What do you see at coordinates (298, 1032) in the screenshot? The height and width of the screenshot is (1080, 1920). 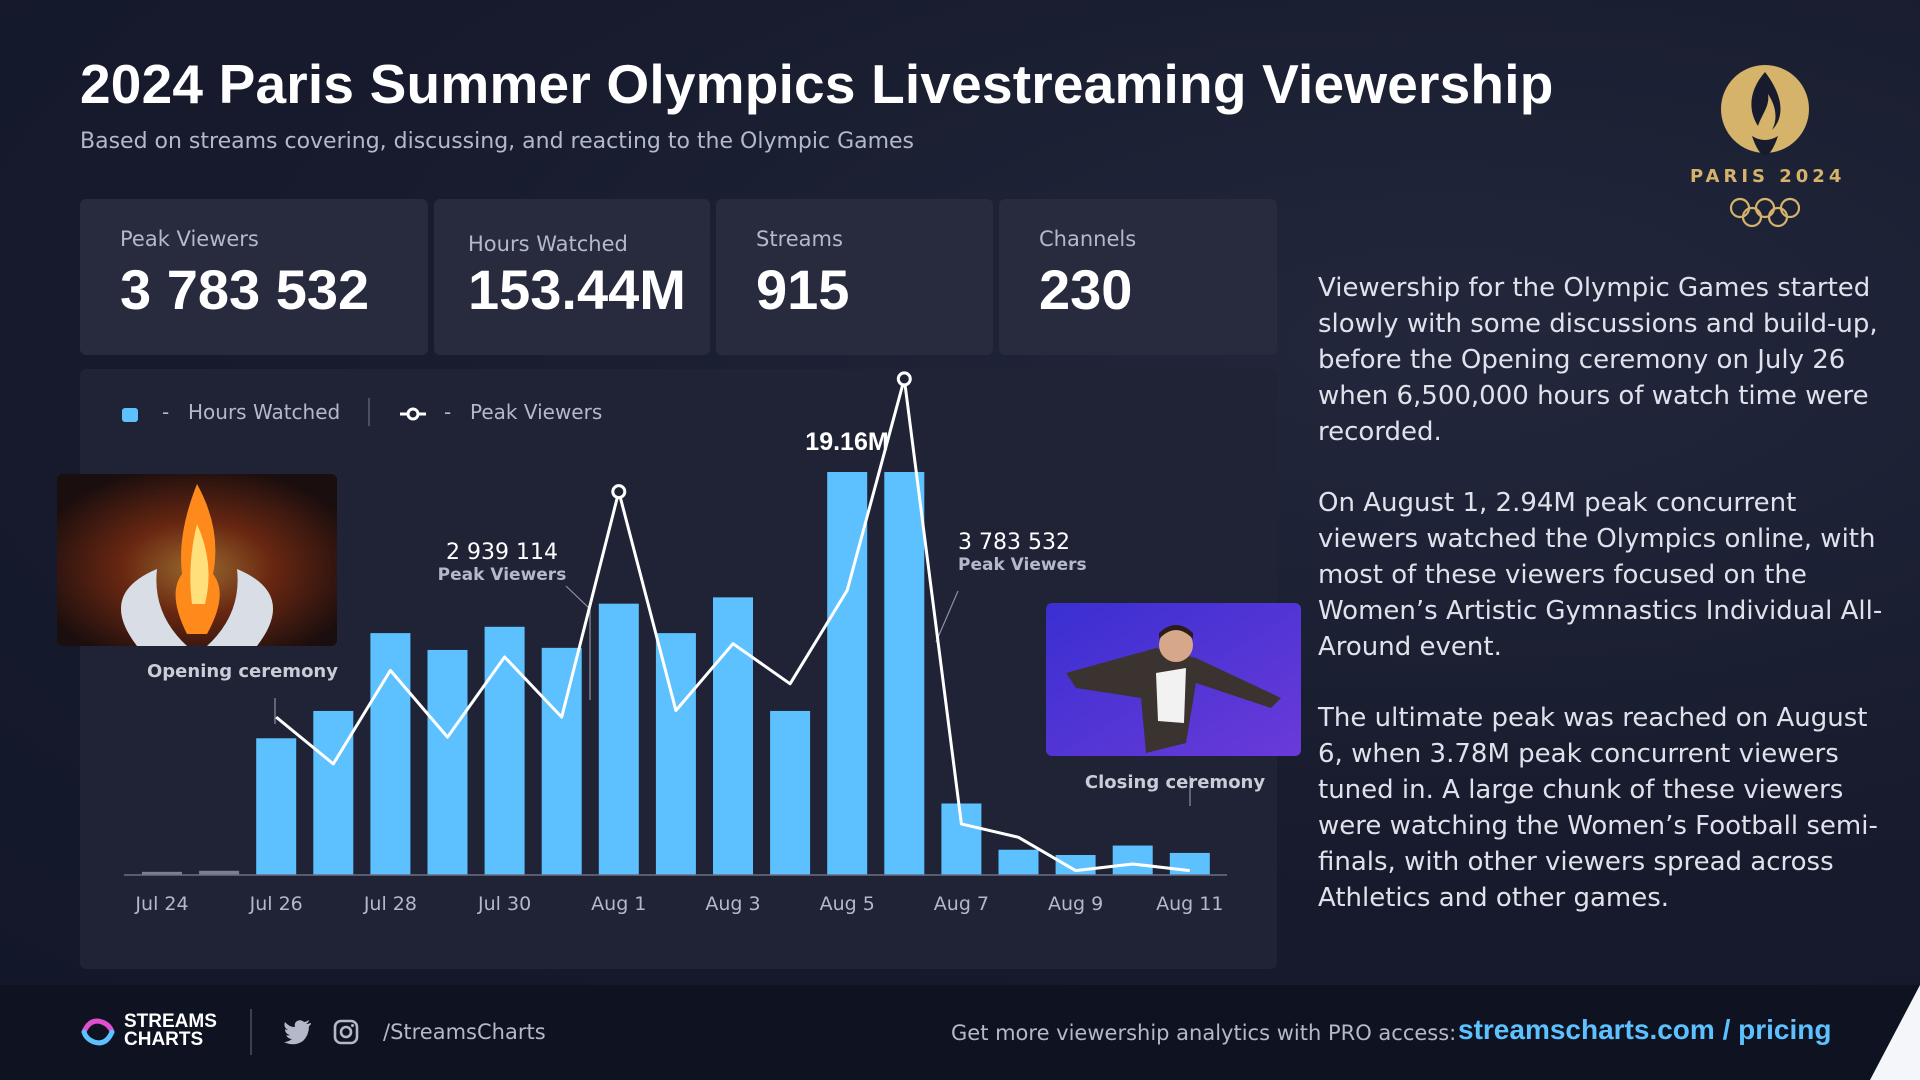 I see `twitter-icon` at bounding box center [298, 1032].